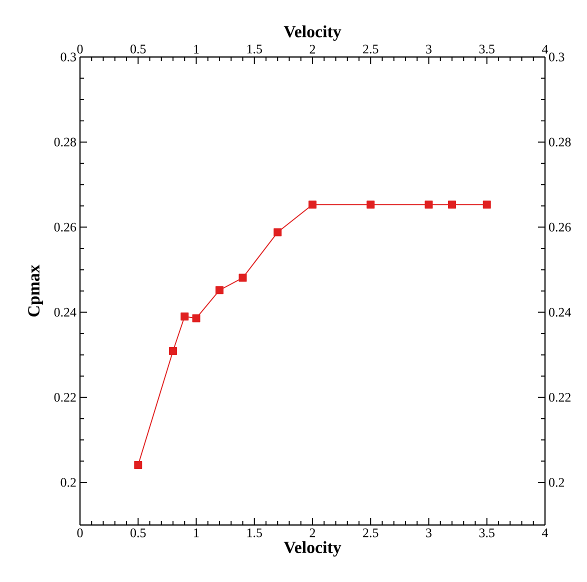 The width and height of the screenshot is (587, 582). I want to click on x2-tick-label: 2.5, so click(370, 49).